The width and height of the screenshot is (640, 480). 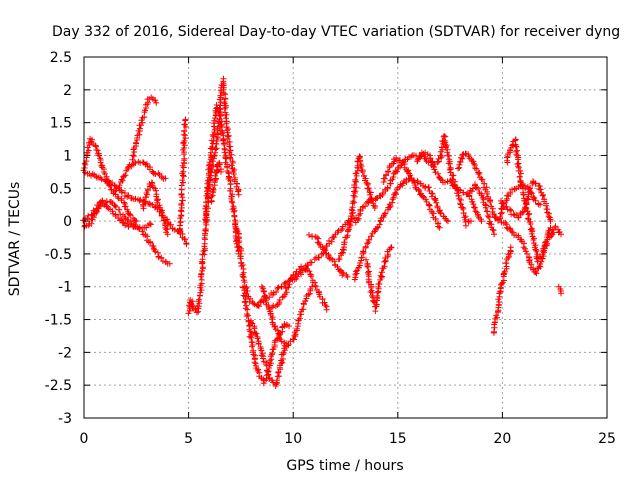 What do you see at coordinates (502, 439) in the screenshot?
I see `x-tick-label: 20` at bounding box center [502, 439].